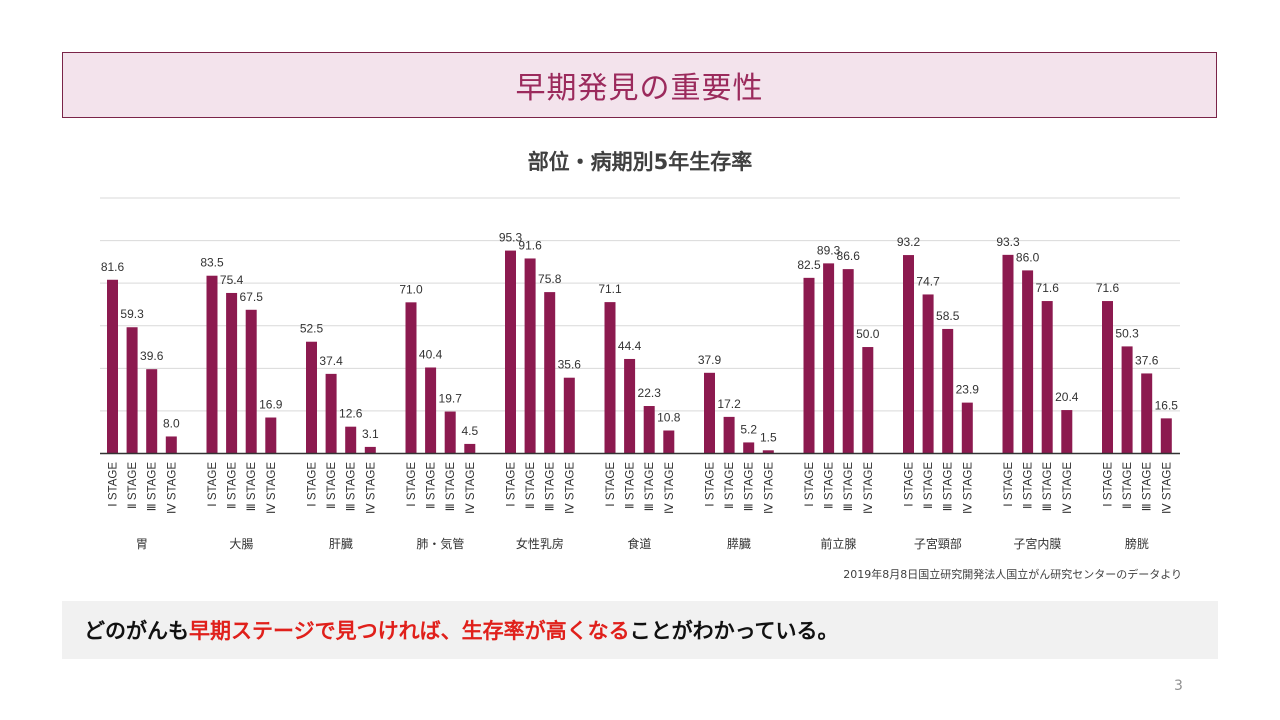 Image resolution: width=1280 pixels, height=720 pixels. What do you see at coordinates (312, 329) in the screenshot?
I see `data-label: 52.5` at bounding box center [312, 329].